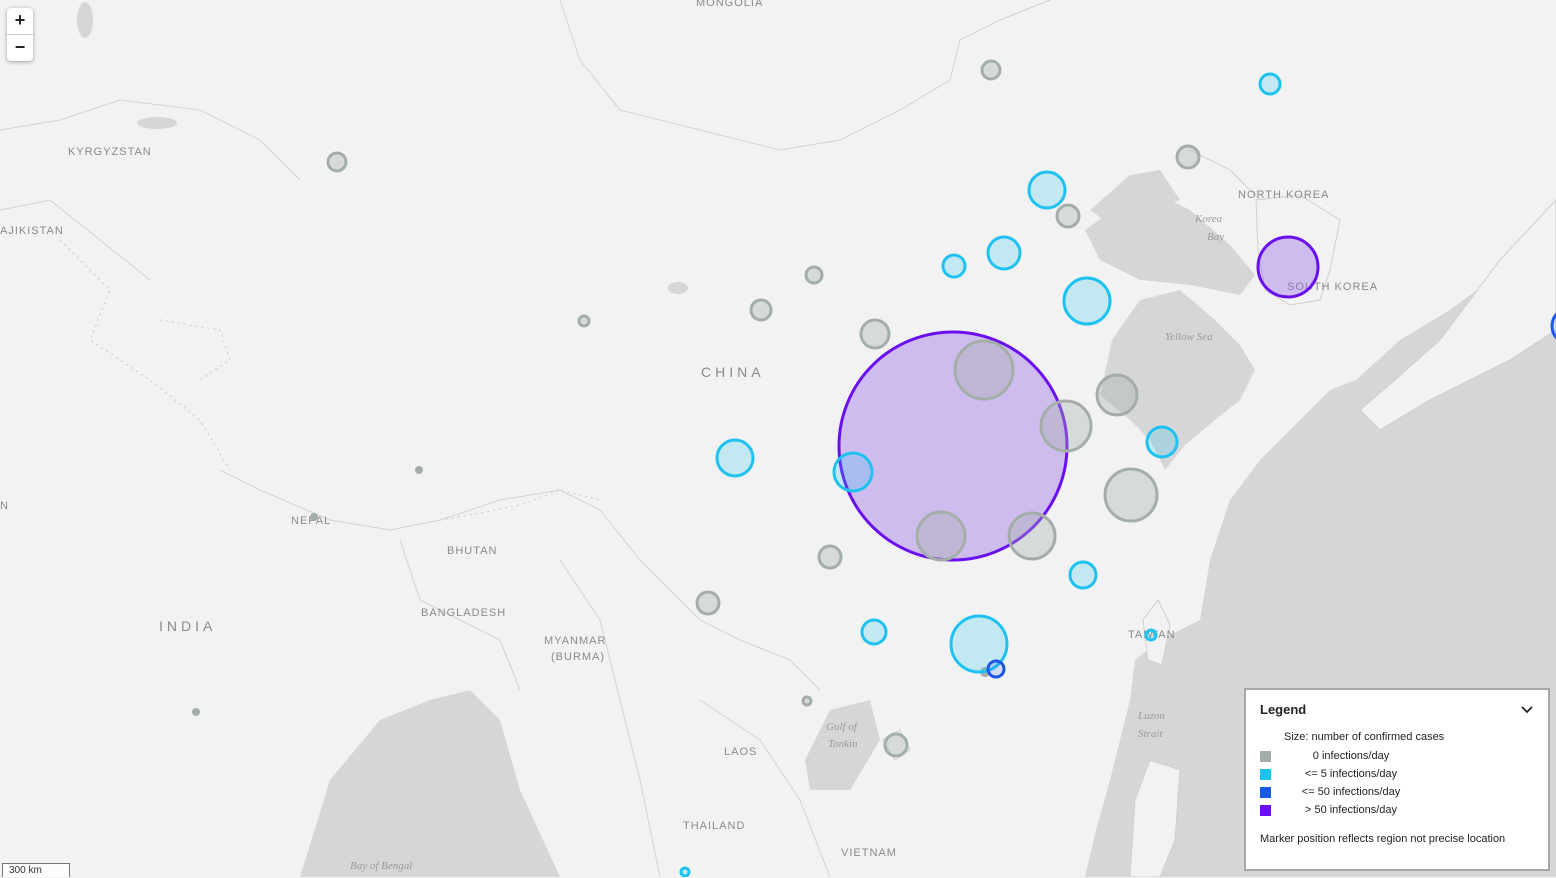 This screenshot has width=1556, height=878. What do you see at coordinates (869, 853) in the screenshot?
I see `label-vietnam: VIETNAM` at bounding box center [869, 853].